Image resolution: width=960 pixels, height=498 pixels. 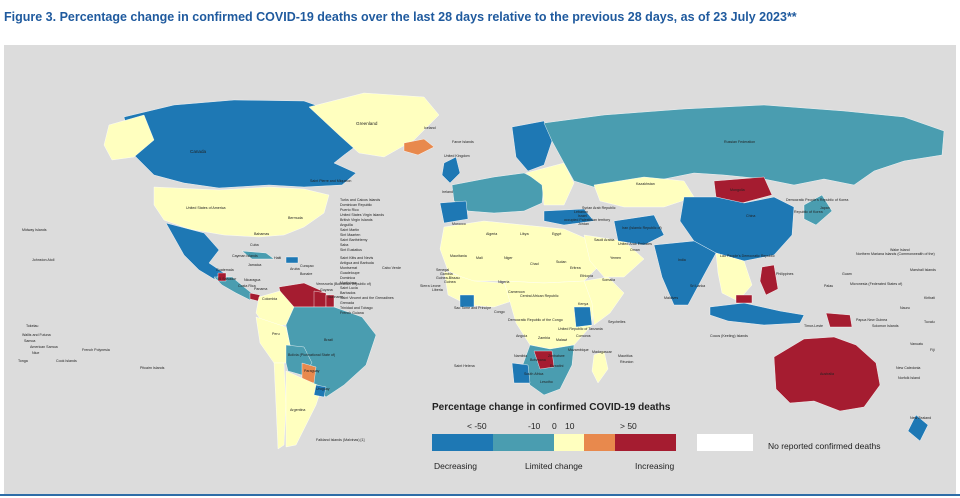 I want to click on label-mongolia: Mongolia, so click(x=737, y=190).